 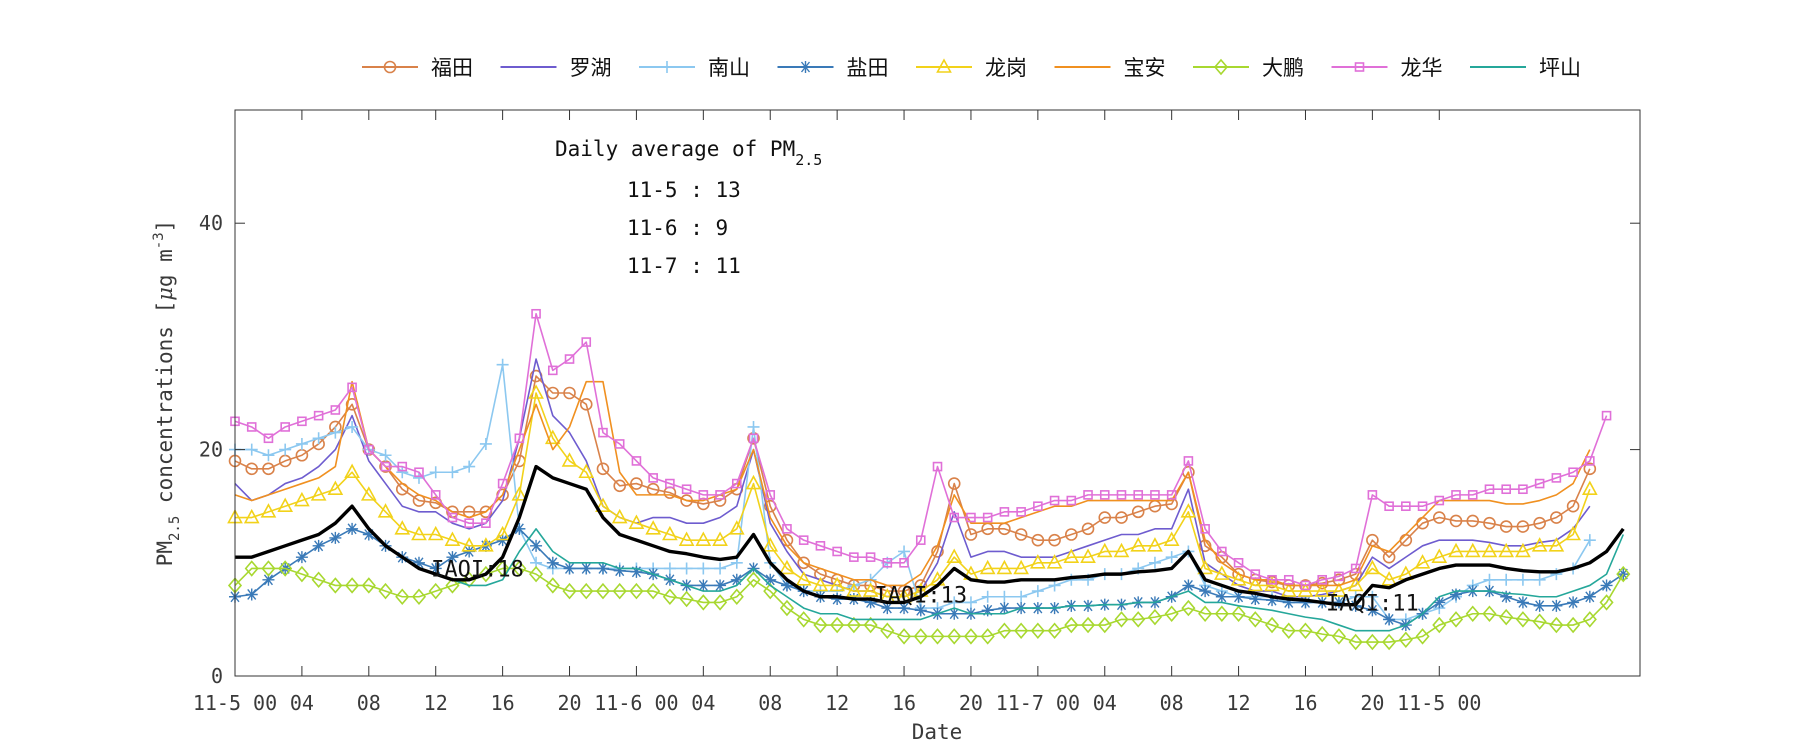 What do you see at coordinates (1288, 630) in the screenshot?
I see `data-point-大鹏-63` at bounding box center [1288, 630].